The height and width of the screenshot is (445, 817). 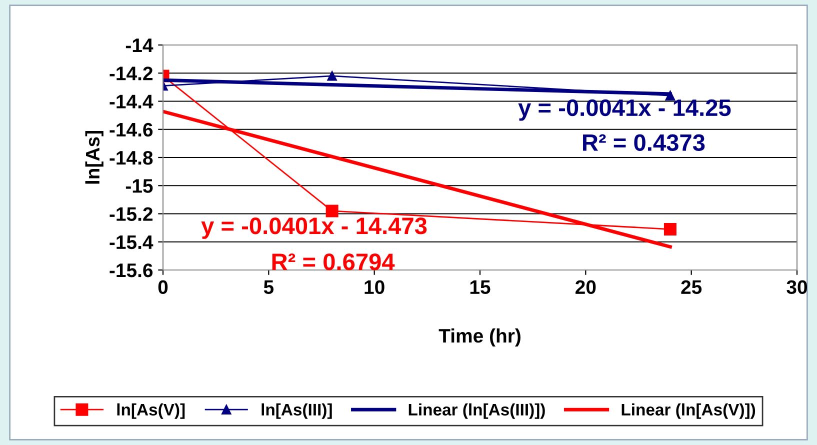 I want to click on x-tick-label: 25, so click(x=691, y=287).